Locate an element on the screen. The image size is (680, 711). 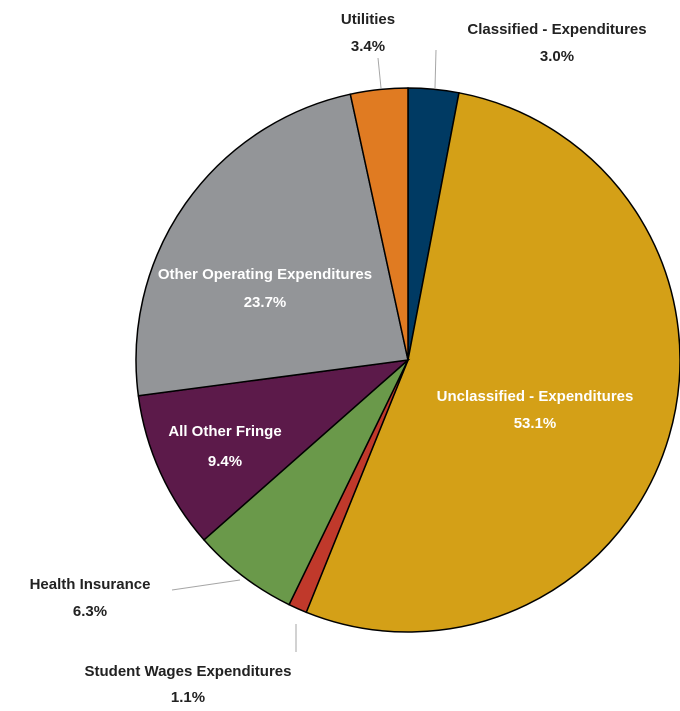
slice-value: 53.1% is located at coordinates (535, 423).